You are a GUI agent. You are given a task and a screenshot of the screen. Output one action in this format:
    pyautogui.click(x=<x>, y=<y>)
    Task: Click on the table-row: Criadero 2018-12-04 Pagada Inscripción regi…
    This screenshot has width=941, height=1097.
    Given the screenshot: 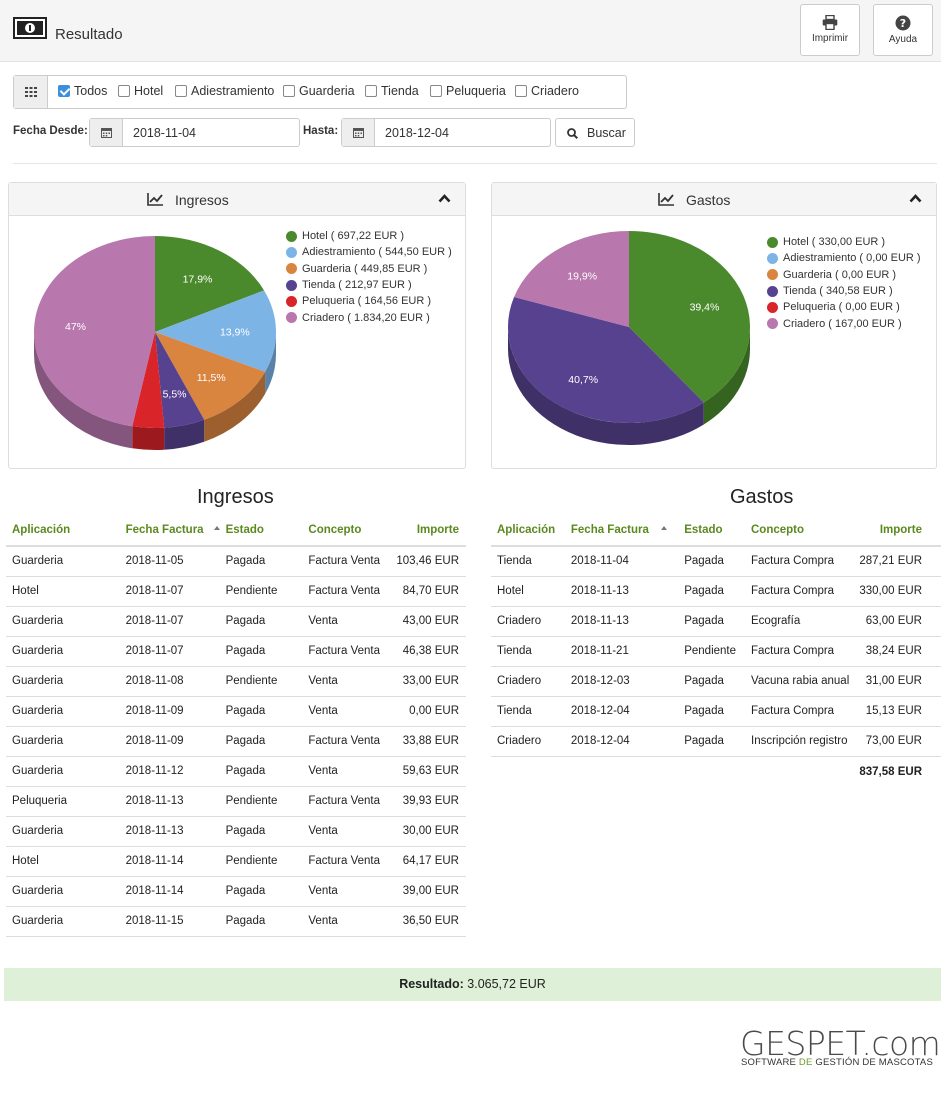 What is the action you would take?
    pyautogui.click(x=716, y=741)
    